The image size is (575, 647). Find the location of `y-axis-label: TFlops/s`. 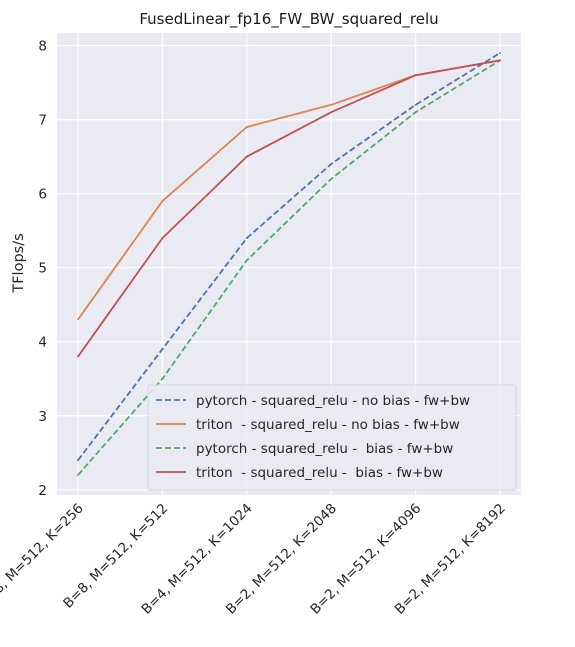

y-axis-label: TFlops/s is located at coordinates (19, 263).